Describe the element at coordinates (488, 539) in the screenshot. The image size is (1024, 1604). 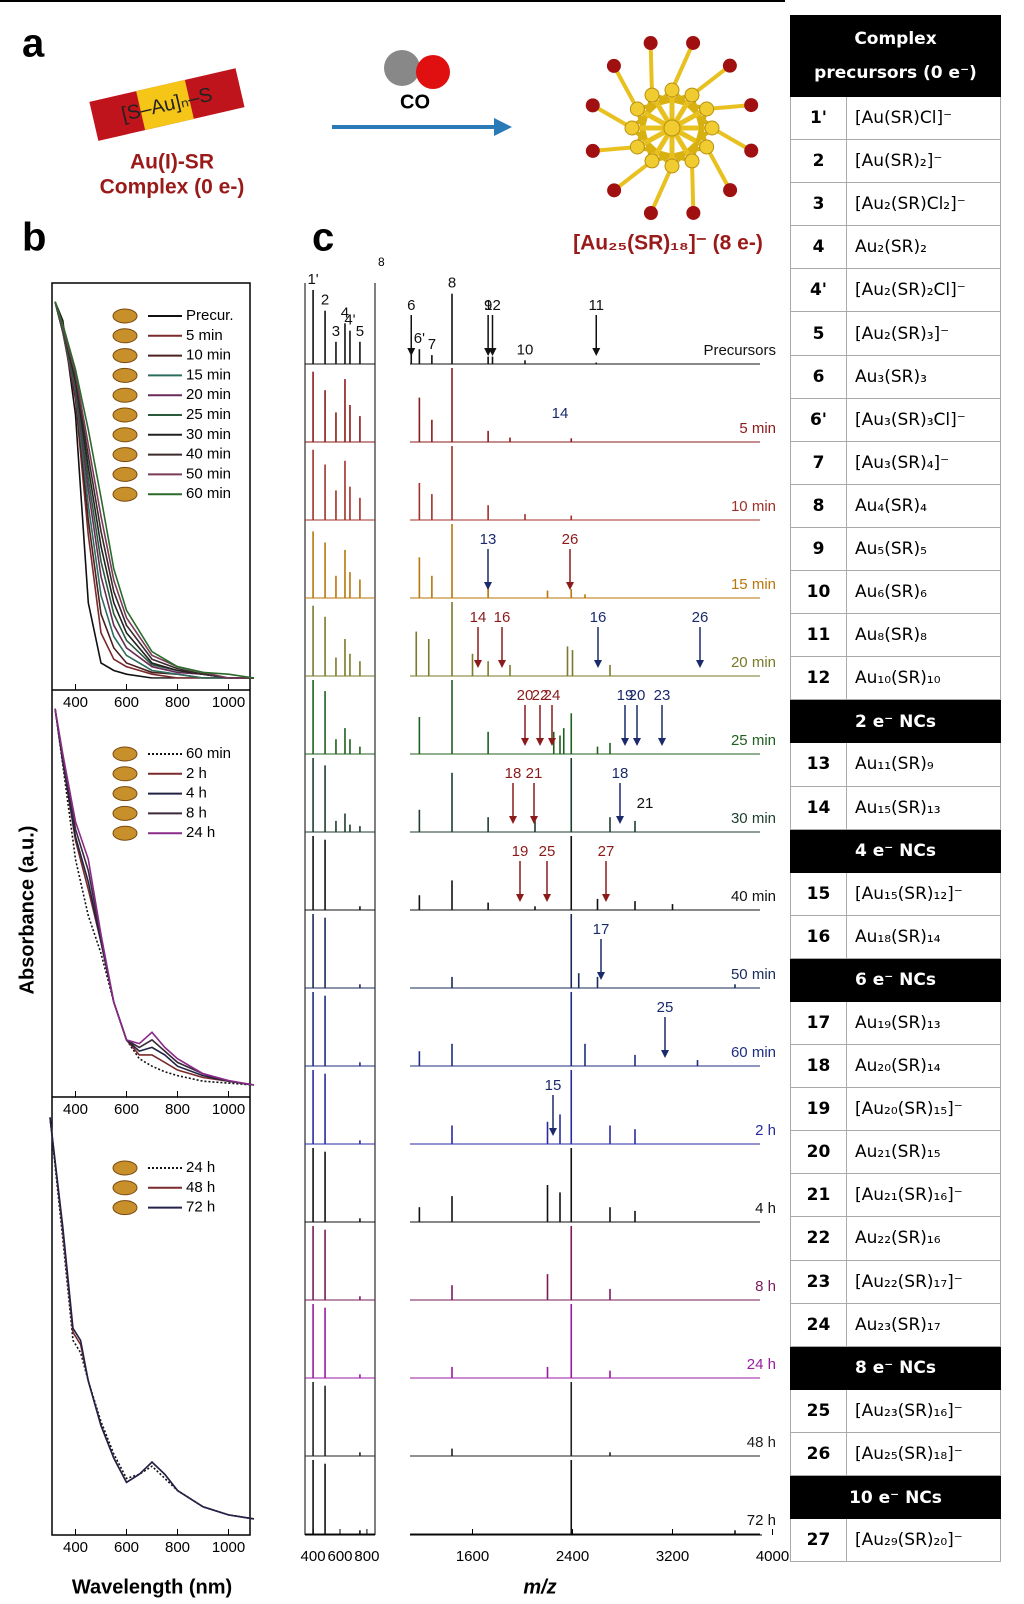
I see `peak-annotation: 13` at that location.